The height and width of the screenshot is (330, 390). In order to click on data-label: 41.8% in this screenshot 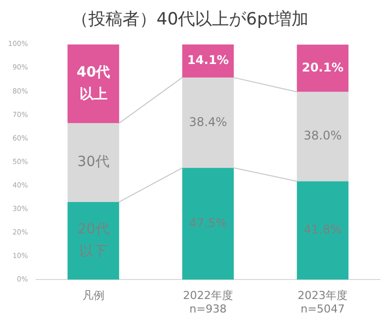, I will do `click(323, 229)`.